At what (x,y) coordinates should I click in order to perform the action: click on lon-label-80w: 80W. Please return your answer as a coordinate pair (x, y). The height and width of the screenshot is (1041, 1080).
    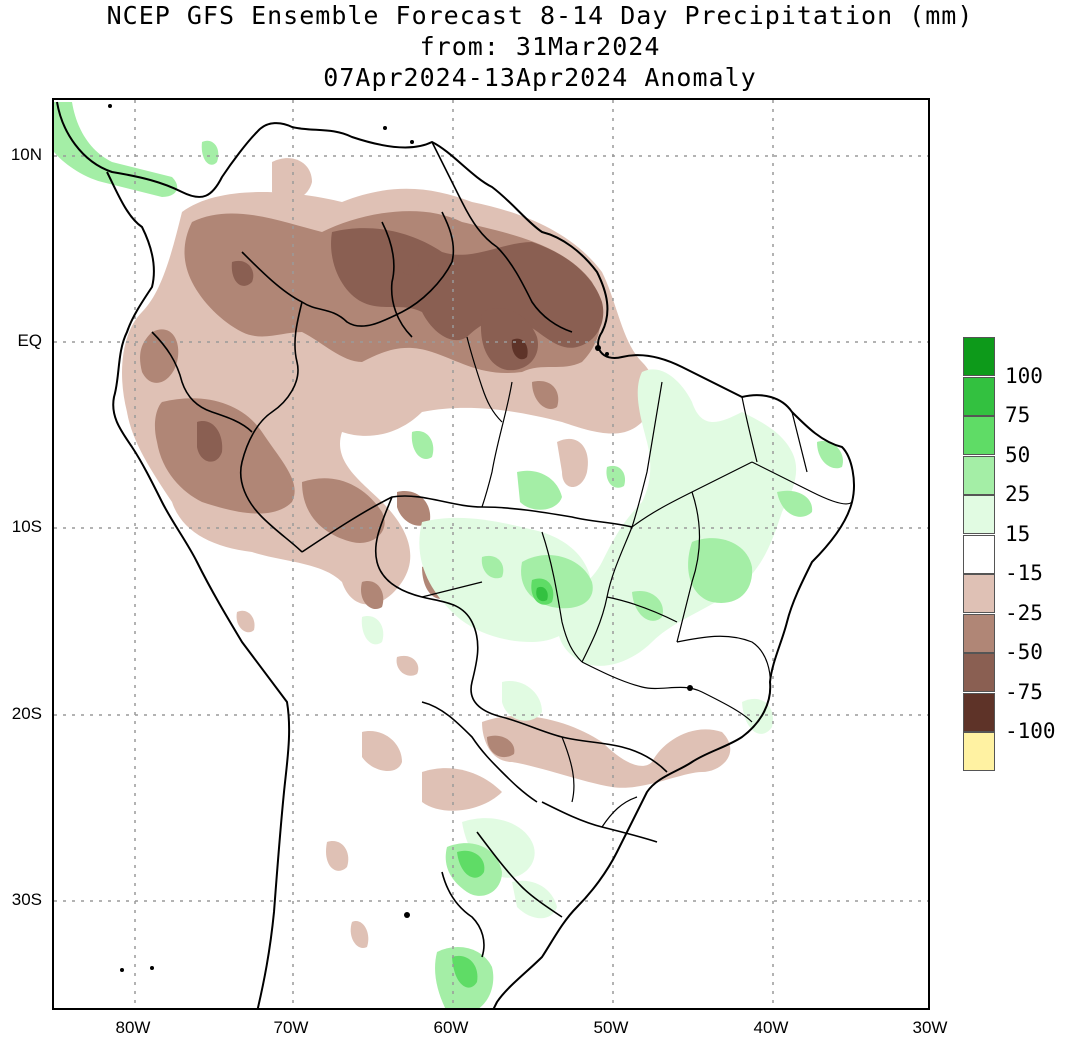
    Looking at the image, I should click on (133, 1027).